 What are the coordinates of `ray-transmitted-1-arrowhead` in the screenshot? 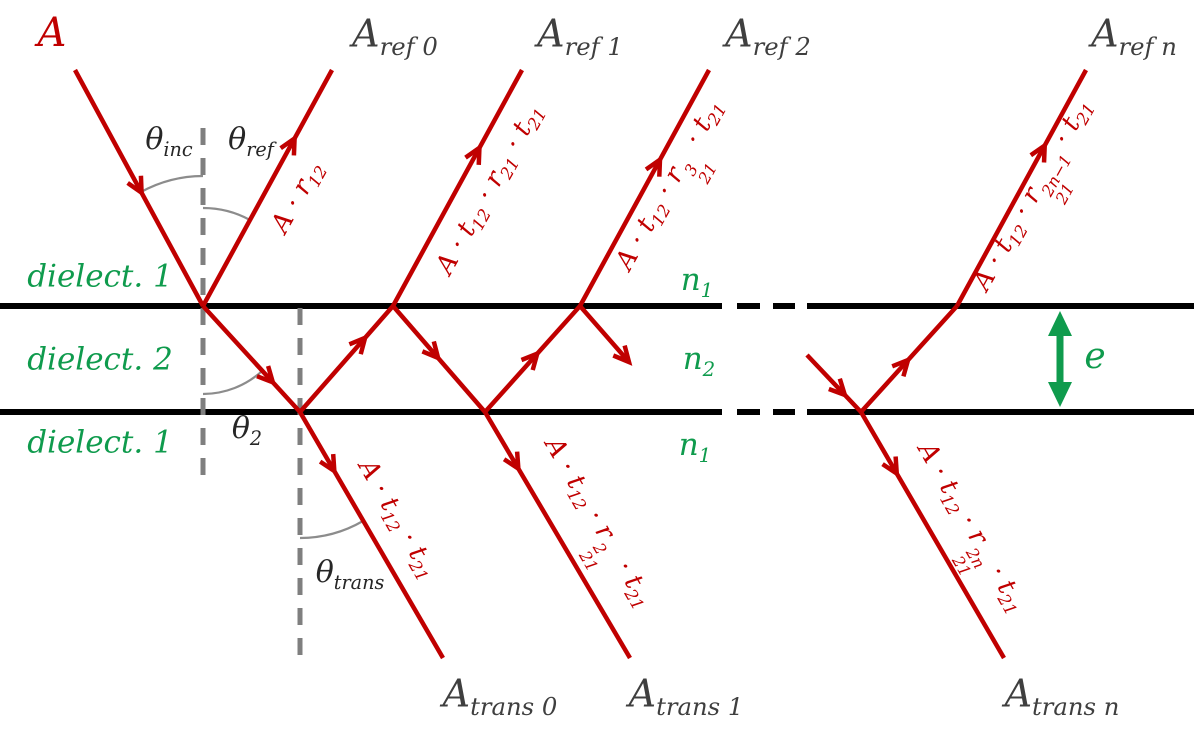 It's located at (511, 462).